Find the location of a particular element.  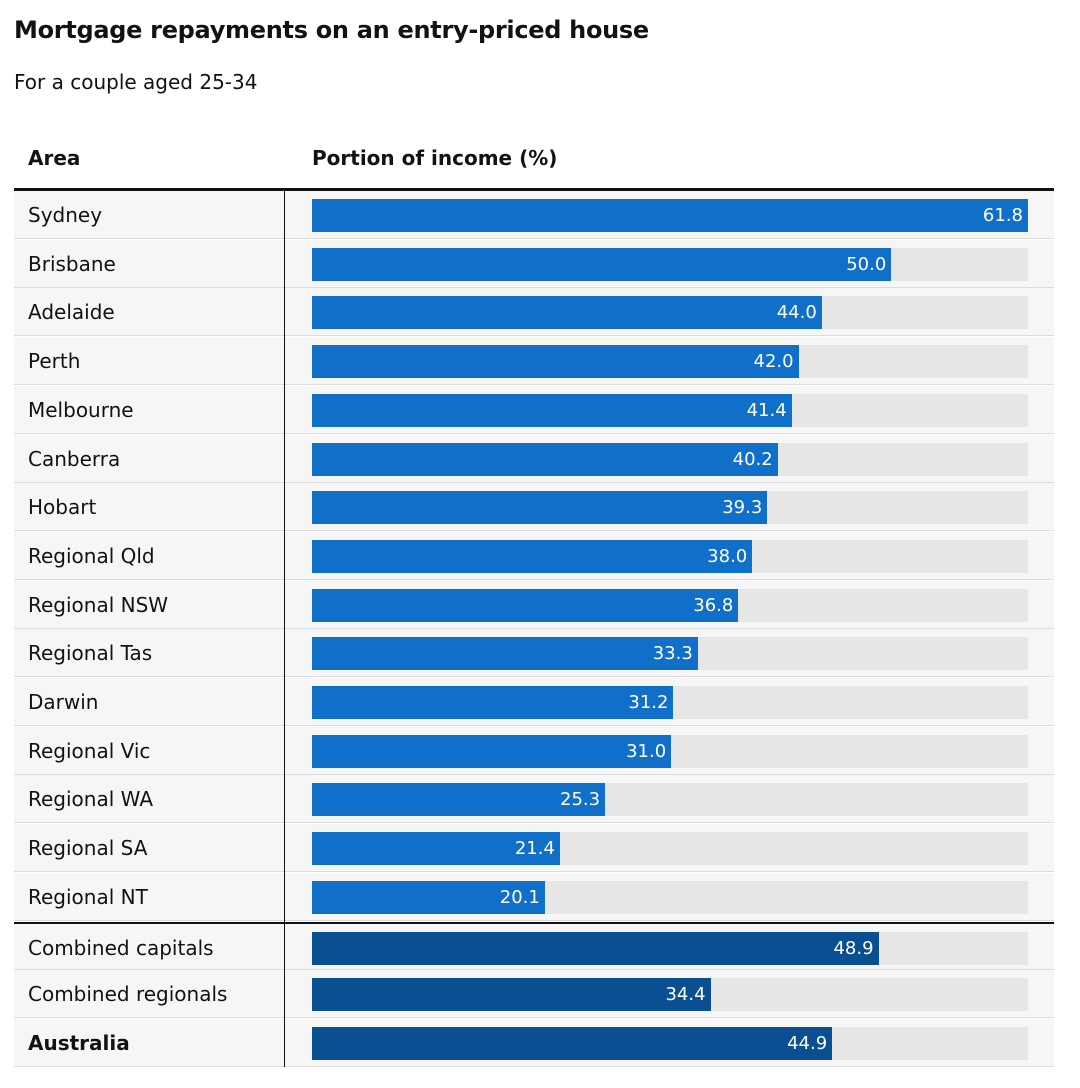

data-label: 39.3 is located at coordinates (742, 508).